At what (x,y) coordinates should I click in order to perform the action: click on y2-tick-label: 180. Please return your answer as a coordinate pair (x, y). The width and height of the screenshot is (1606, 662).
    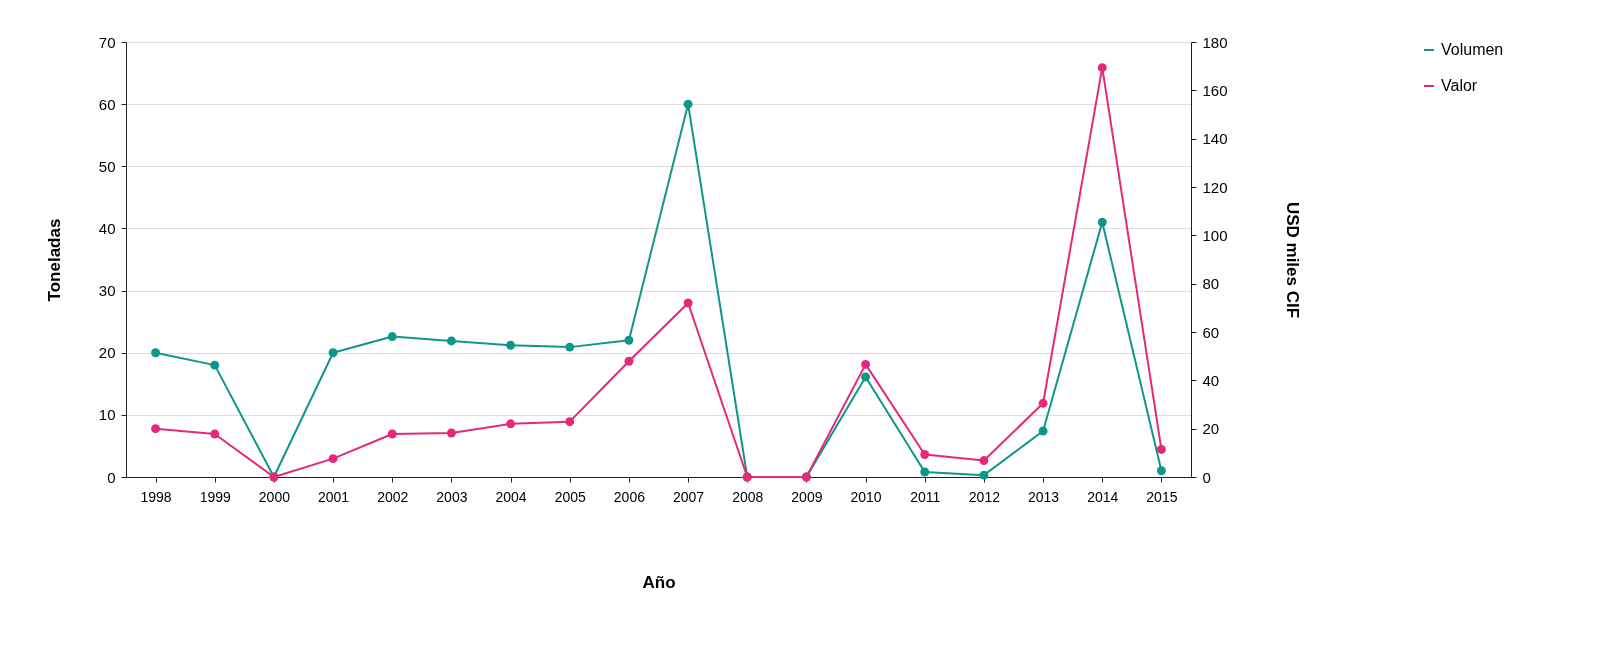
    Looking at the image, I should click on (1215, 42).